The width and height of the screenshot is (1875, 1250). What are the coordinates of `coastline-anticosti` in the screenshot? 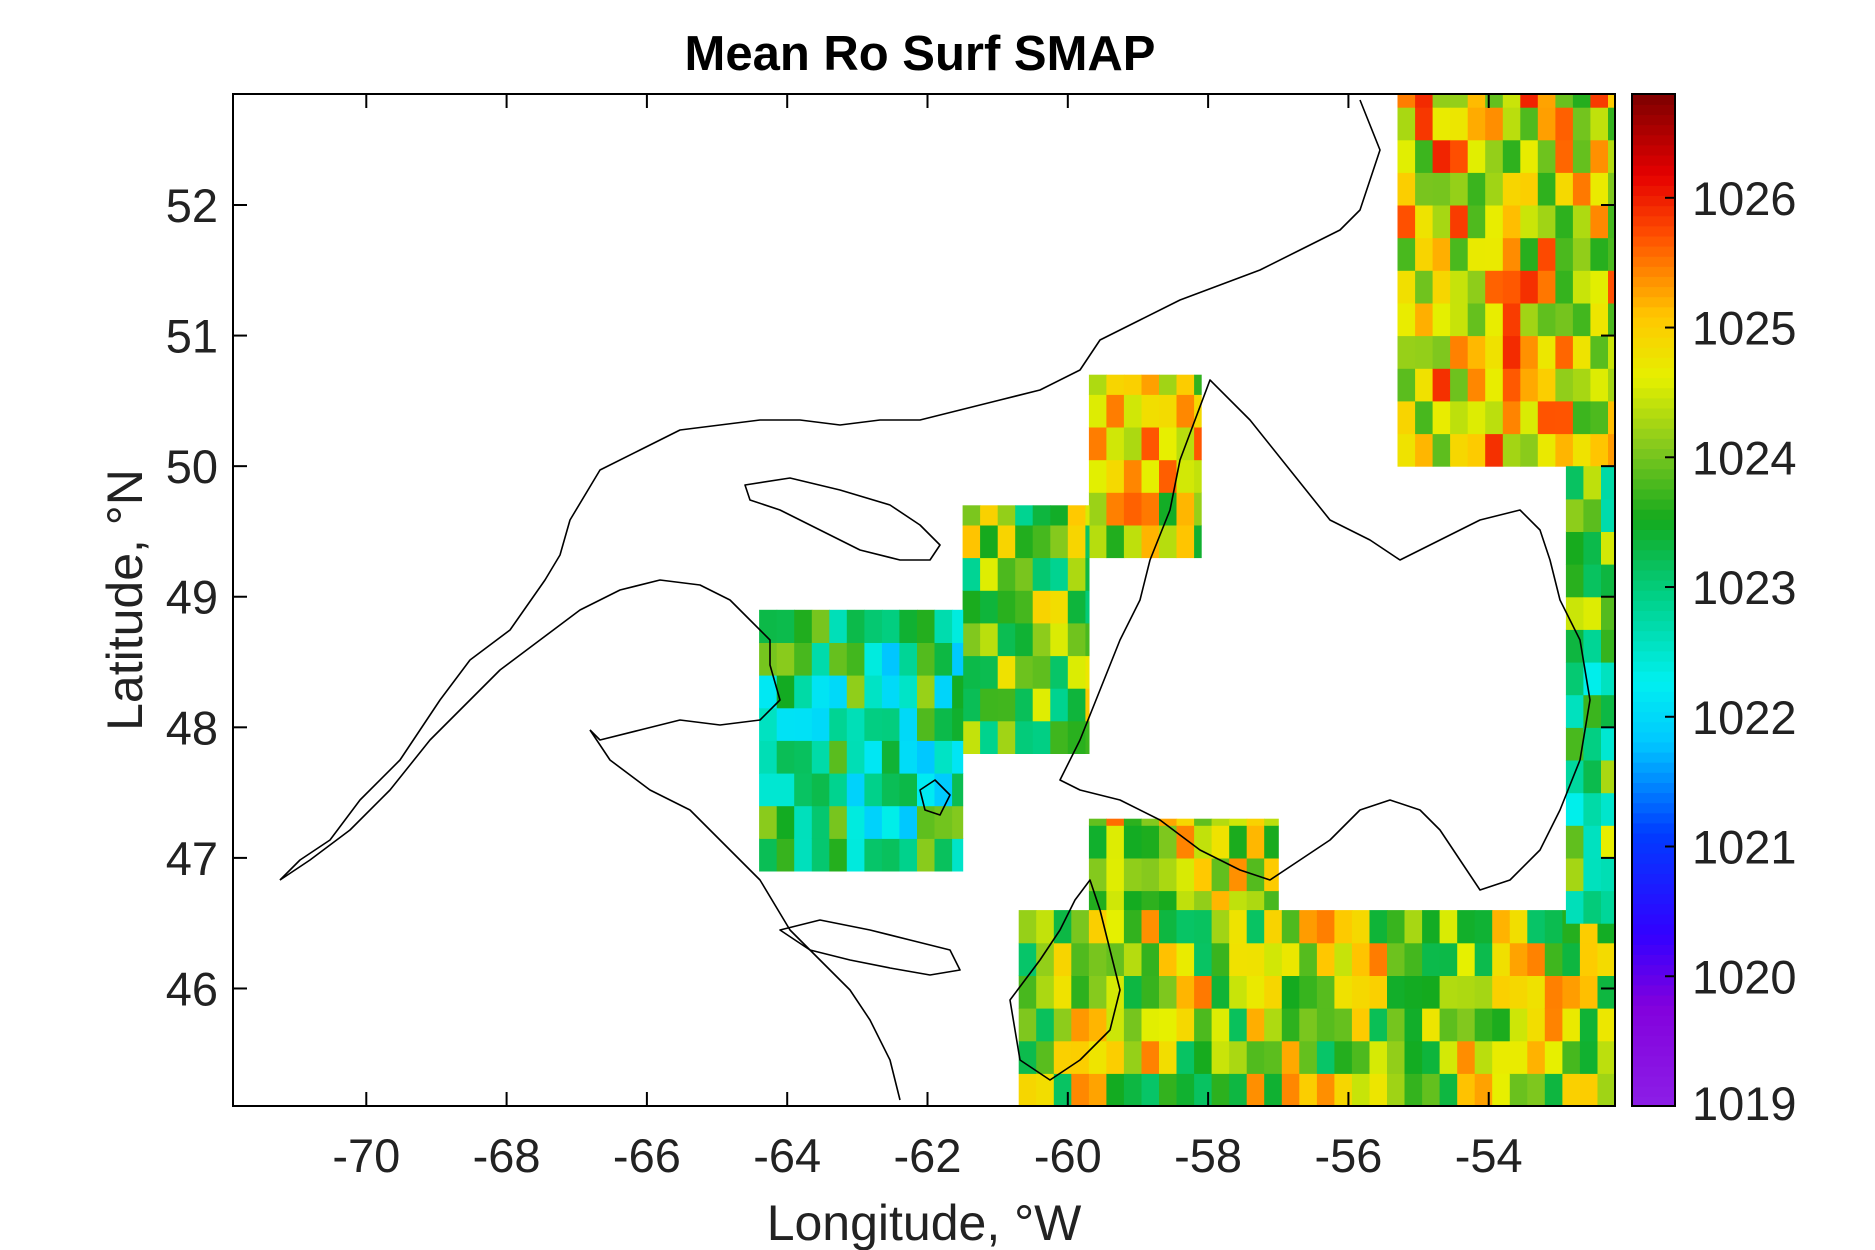 It's located at (842, 519).